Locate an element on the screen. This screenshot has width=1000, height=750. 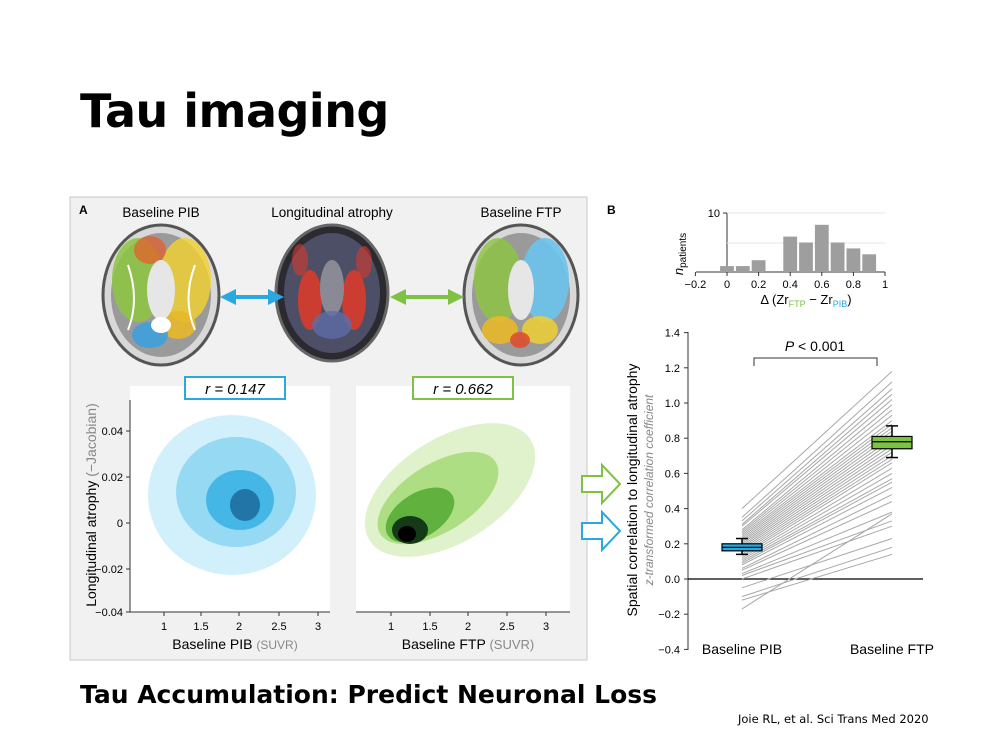
citation: Joie RL, et al. Sci Trans Med 2020 is located at coordinates (833, 719).